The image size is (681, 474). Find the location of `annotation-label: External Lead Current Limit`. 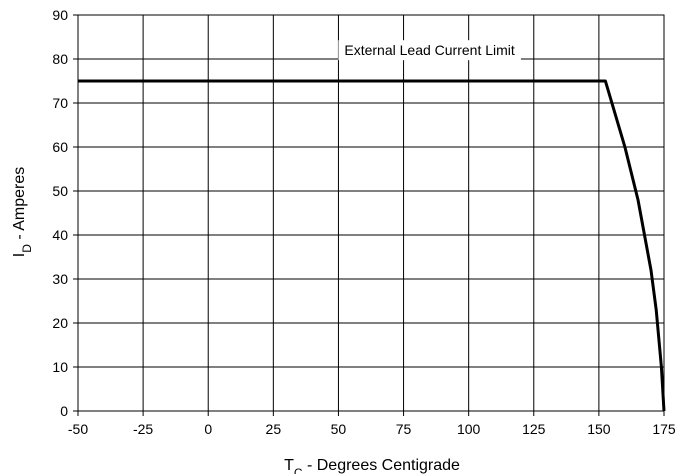

annotation-label: External Lead Current Limit is located at coordinates (429, 50).